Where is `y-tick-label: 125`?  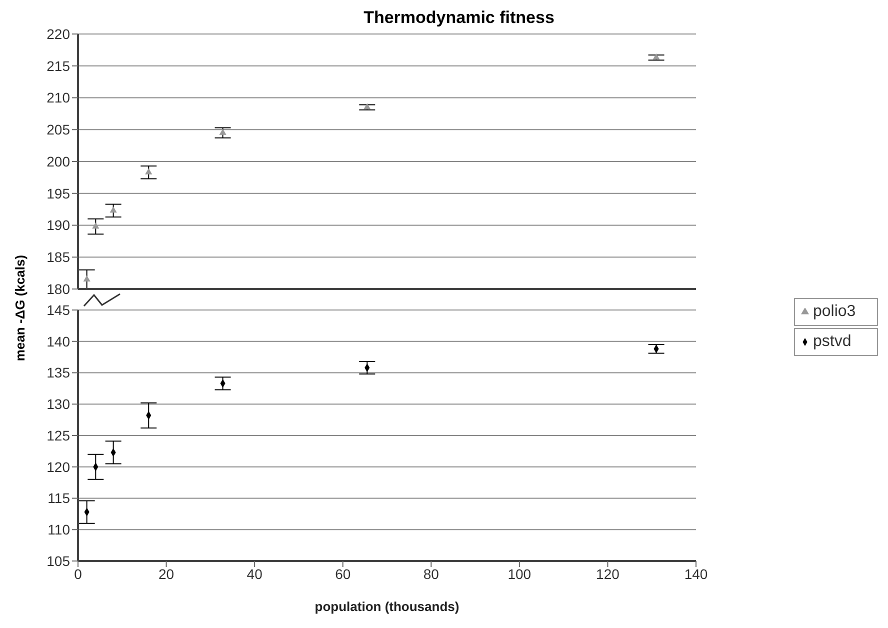 y-tick-label: 125 is located at coordinates (58, 435).